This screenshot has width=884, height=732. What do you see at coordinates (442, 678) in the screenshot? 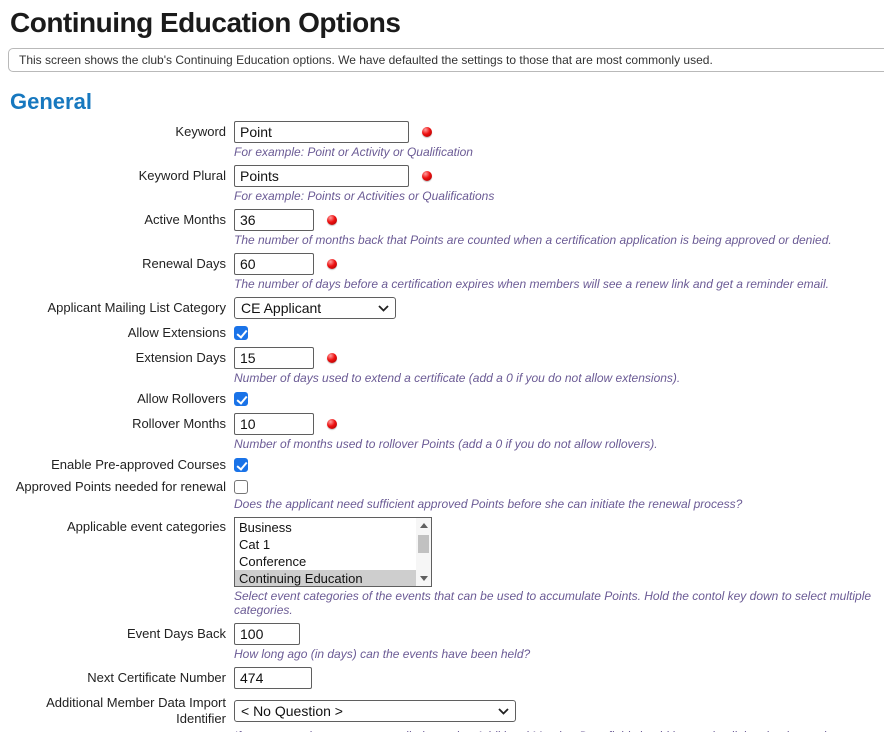
I see `row-next-certificate-number: Next Certificate Number` at bounding box center [442, 678].